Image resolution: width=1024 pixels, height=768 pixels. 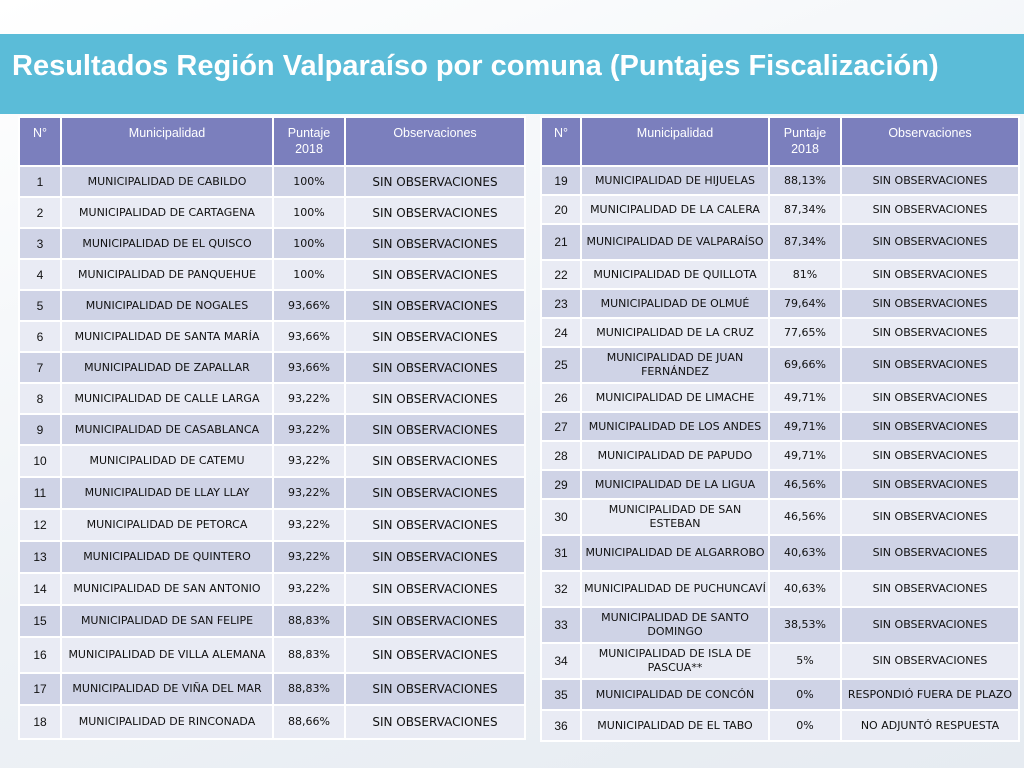 What do you see at coordinates (805, 303) in the screenshot?
I see `cell-puntaje: 79,64%` at bounding box center [805, 303].